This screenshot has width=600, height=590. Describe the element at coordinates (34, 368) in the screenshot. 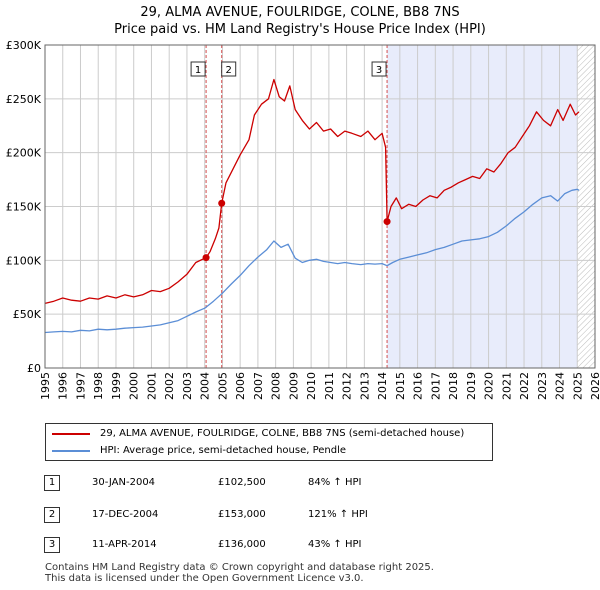

I see `y-tick-label: £0` at that location.